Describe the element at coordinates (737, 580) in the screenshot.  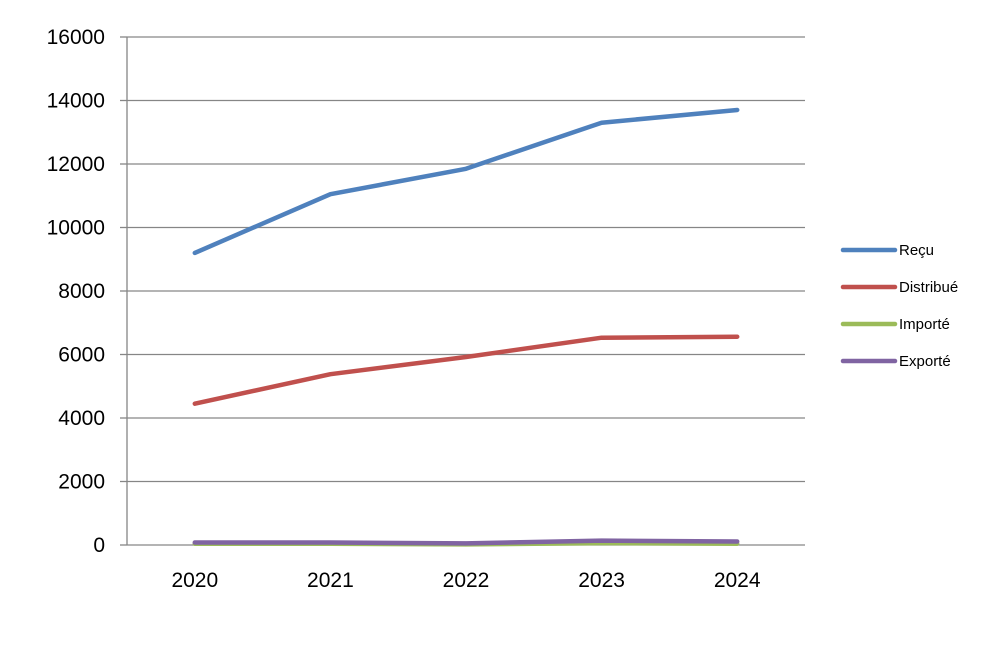
I see `x-tick-label: 2024` at that location.